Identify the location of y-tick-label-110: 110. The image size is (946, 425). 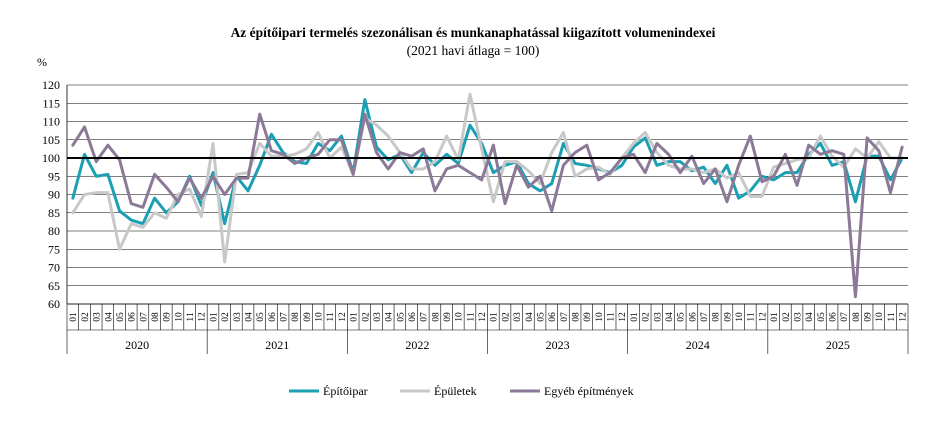
(51, 122).